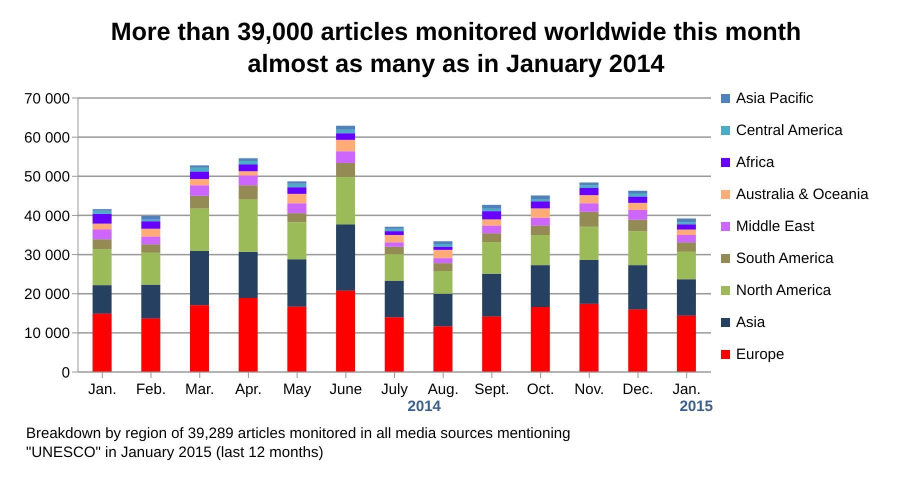 The height and width of the screenshot is (500, 912). I want to click on legend-label: South America, so click(785, 258).